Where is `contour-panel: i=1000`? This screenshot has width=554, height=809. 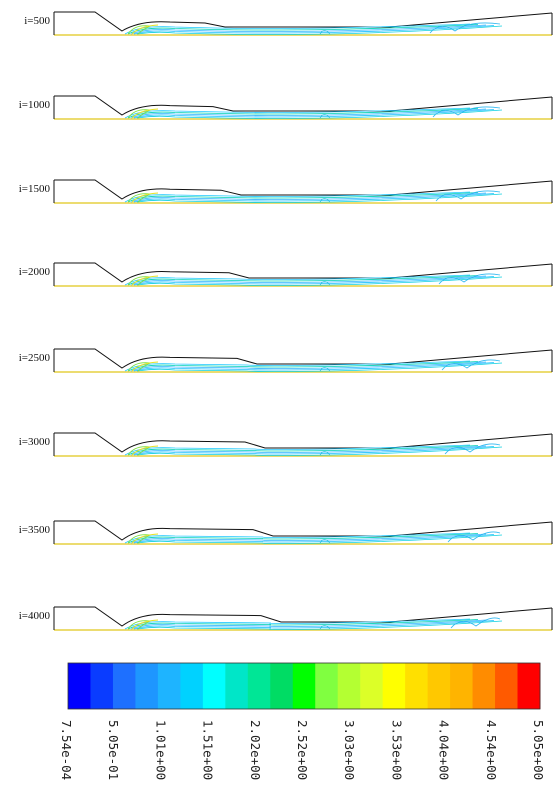
contour-panel: i=1000 is located at coordinates (286, 107).